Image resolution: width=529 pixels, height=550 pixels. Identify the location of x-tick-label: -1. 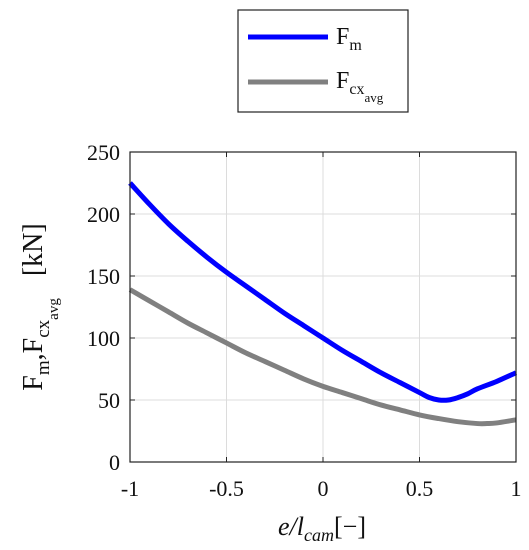
(130, 488).